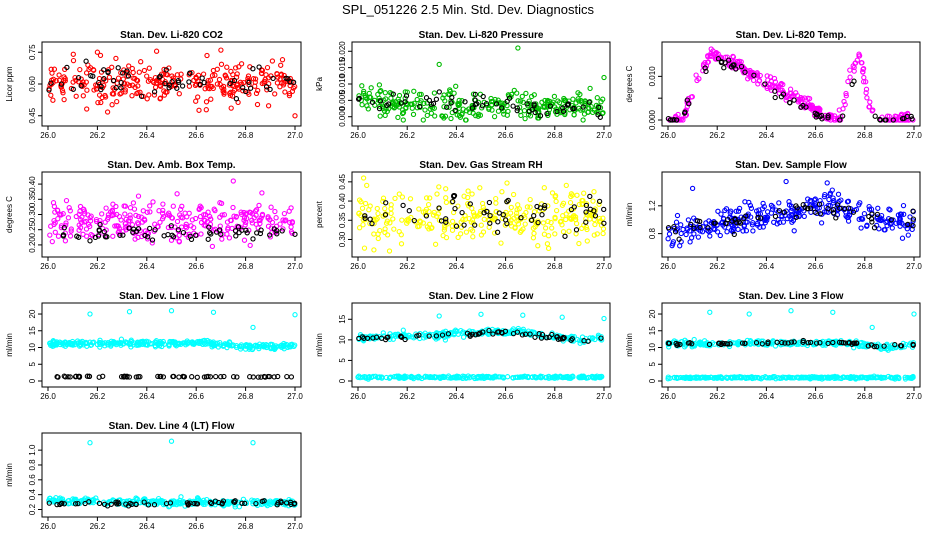 Image resolution: width=936 pixels, height=540 pixels. What do you see at coordinates (629, 83) in the screenshot?
I see `y-axis-label: degrees C` at bounding box center [629, 83].